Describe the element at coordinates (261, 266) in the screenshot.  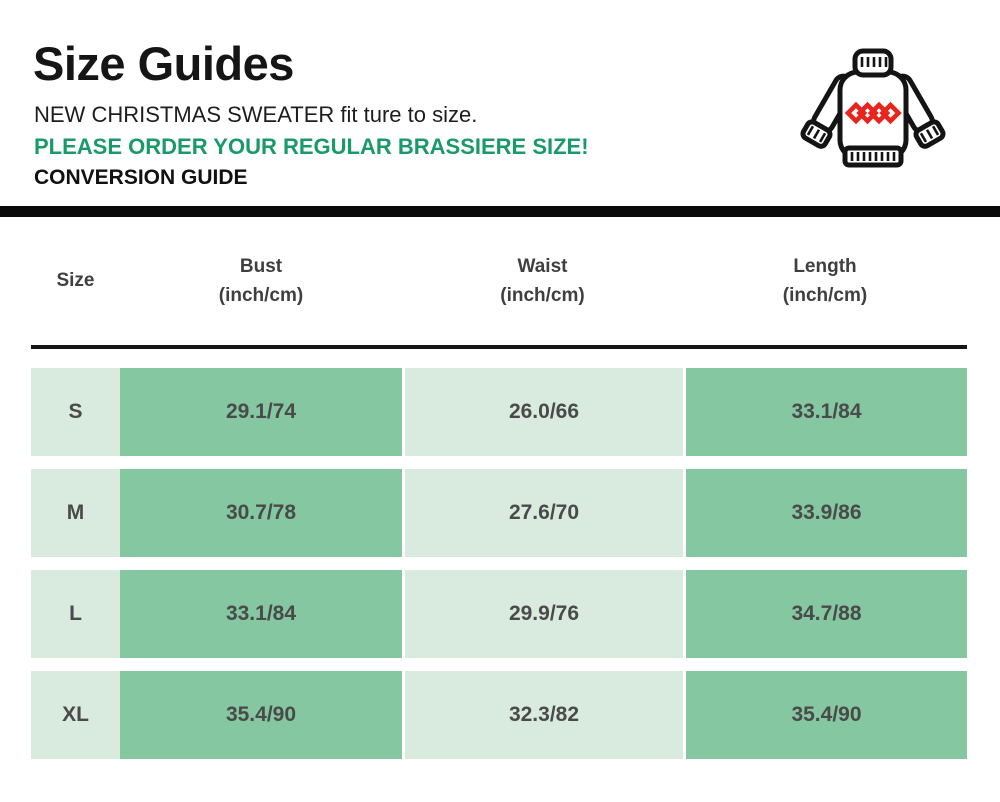
I see `column-header-bust-label: Bust` at that location.